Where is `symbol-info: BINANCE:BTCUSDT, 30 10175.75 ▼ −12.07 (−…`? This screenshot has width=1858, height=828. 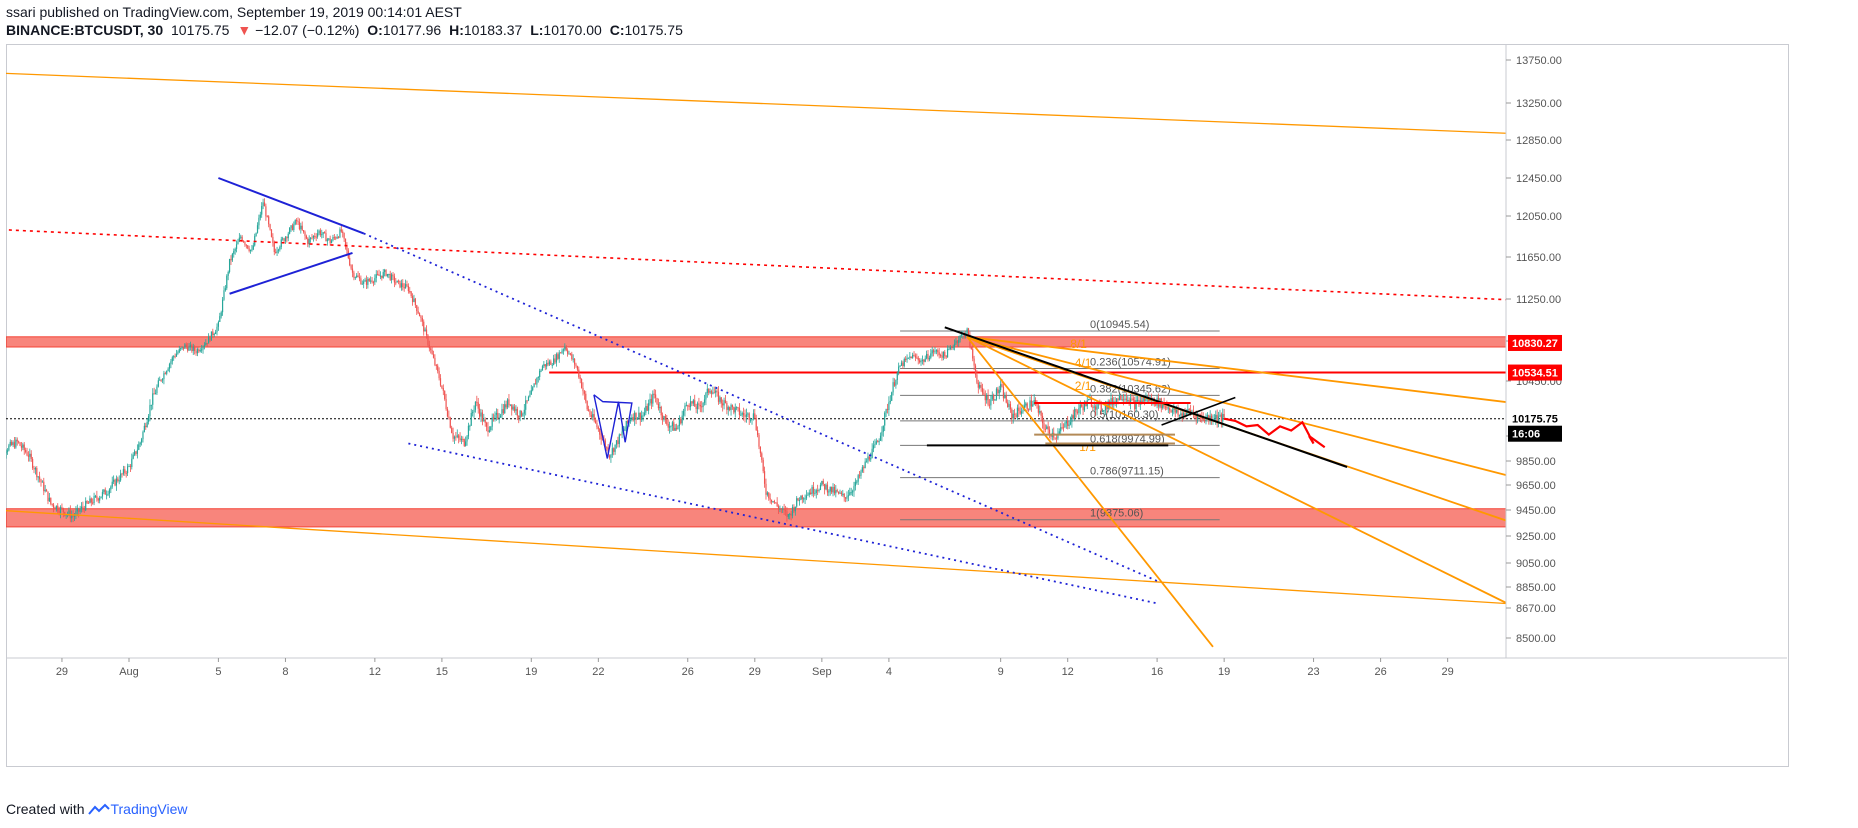
symbol-info: BINANCE:BTCUSDT, 30 10175.75 ▼ −12.07 (−… is located at coordinates (346, 30).